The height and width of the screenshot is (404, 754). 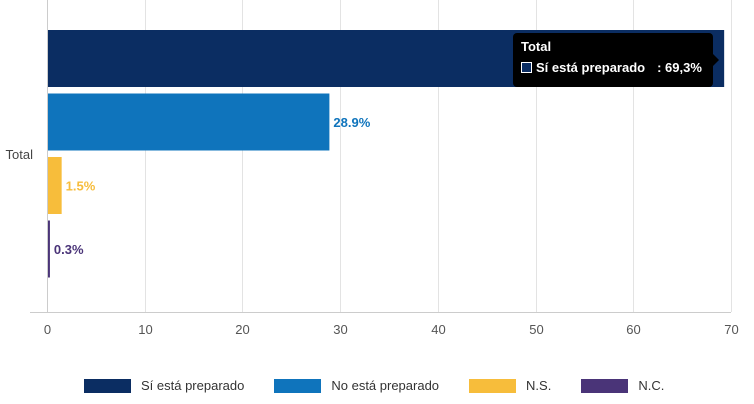 I want to click on legend-label: No está preparado, so click(x=385, y=385).